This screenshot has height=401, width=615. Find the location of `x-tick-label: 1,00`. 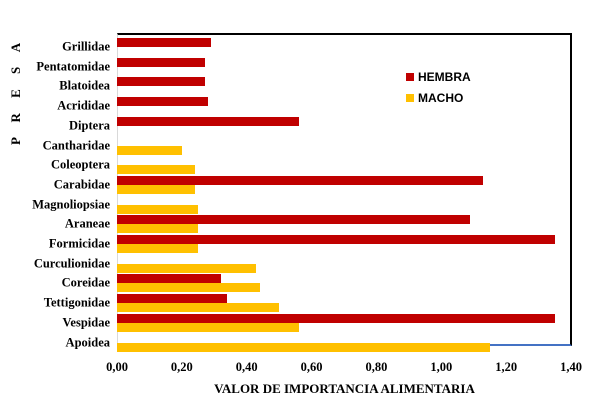

x-tick-label: 1,00 is located at coordinates (441, 367).